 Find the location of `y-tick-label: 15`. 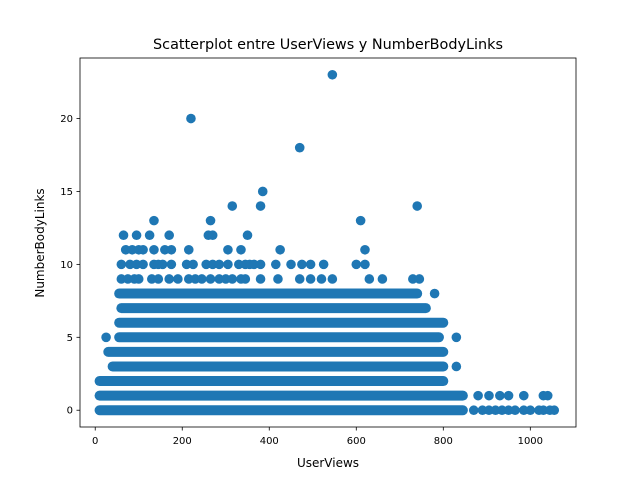

y-tick-label: 15 is located at coordinates (66, 192).